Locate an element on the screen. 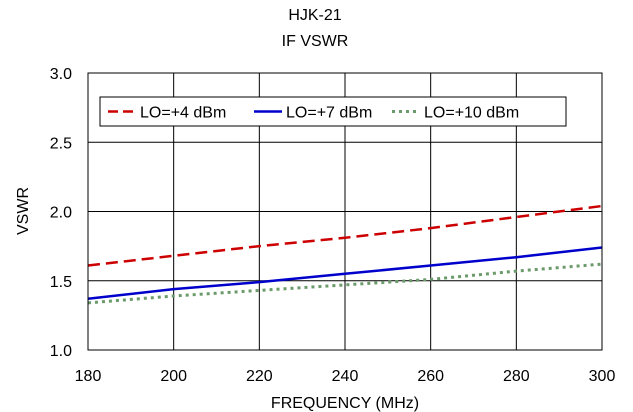 This screenshot has width=633, height=412. y-axis-label: VSWR is located at coordinates (23, 211).